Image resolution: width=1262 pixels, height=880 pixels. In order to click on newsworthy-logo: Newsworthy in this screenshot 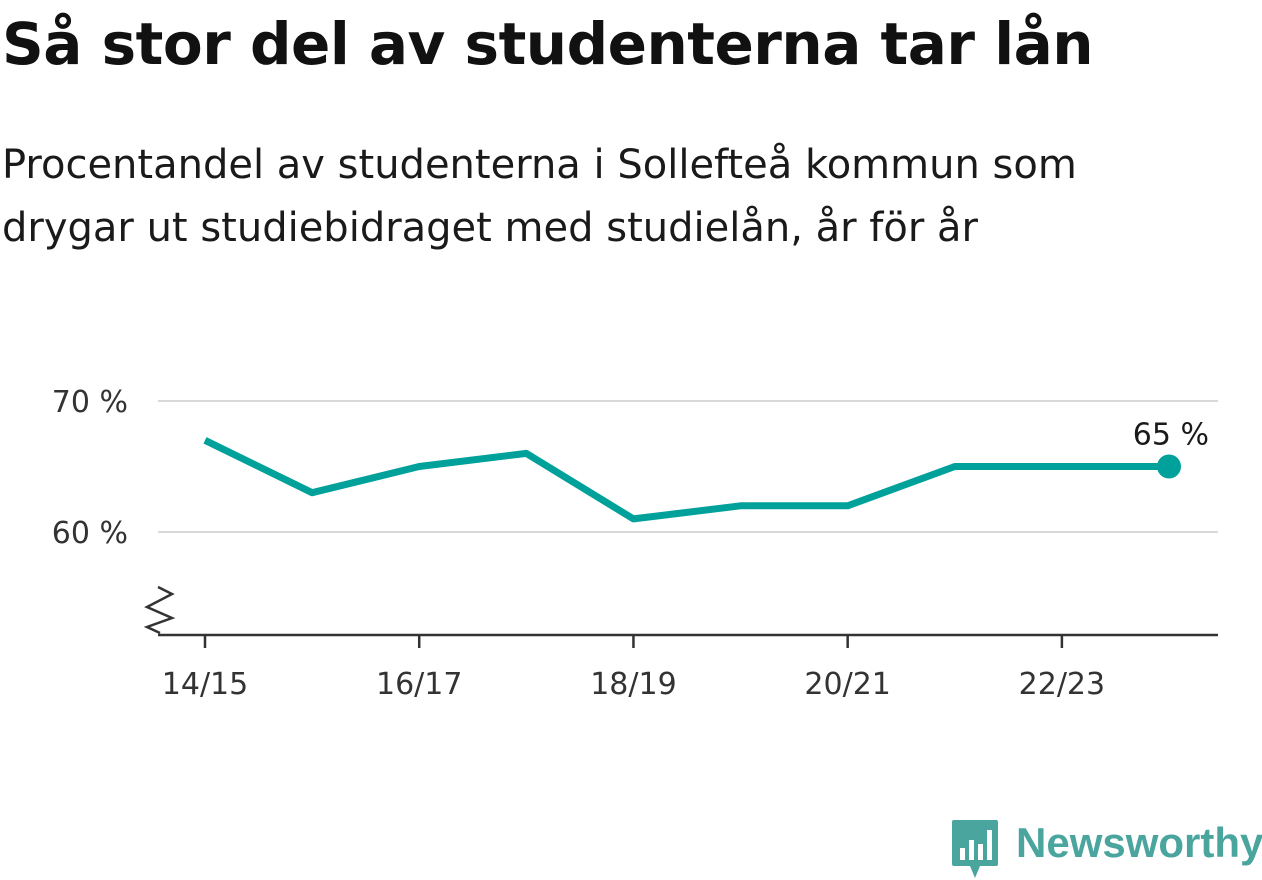, I will do `click(1106, 849)`.